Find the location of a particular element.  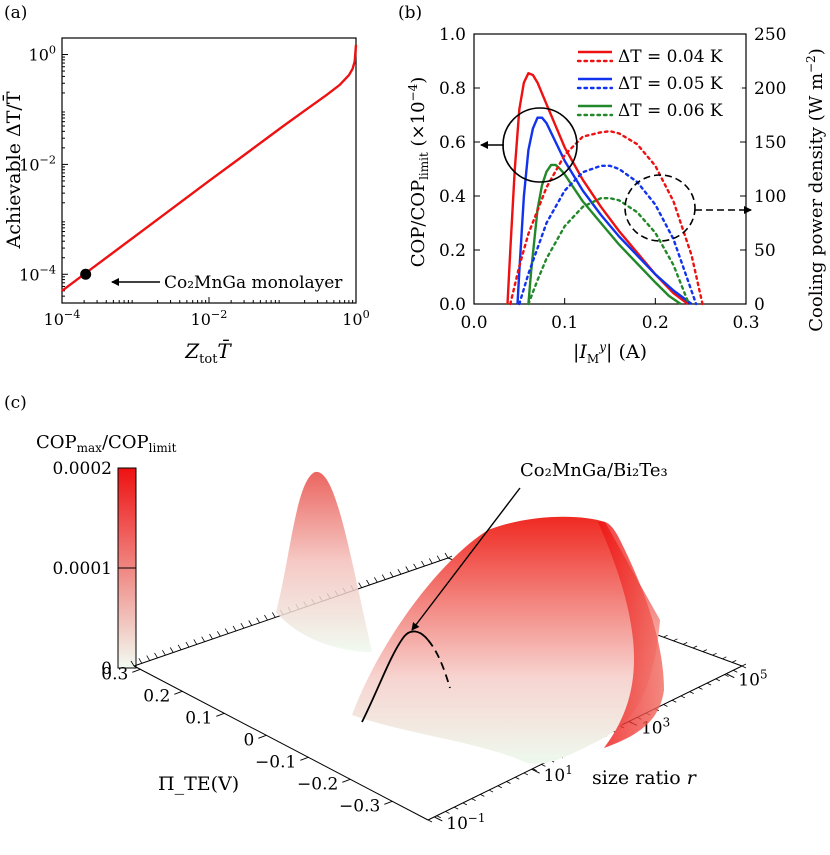

panel-b-lines is located at coordinates (605, 189).